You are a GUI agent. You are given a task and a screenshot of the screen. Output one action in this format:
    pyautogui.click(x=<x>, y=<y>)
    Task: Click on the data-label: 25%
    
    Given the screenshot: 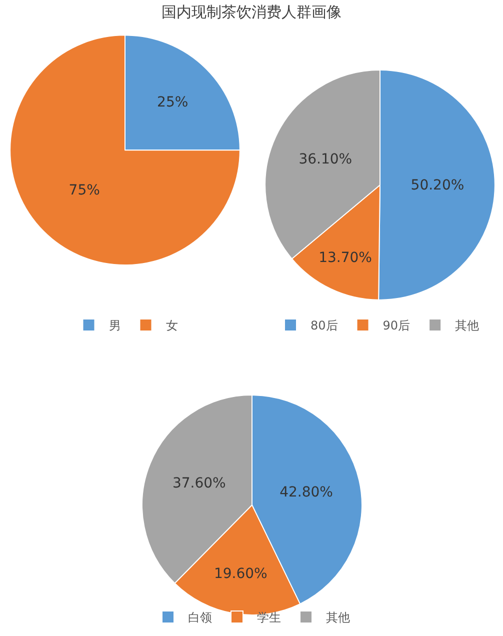 What is the action you would take?
    pyautogui.click(x=172, y=102)
    